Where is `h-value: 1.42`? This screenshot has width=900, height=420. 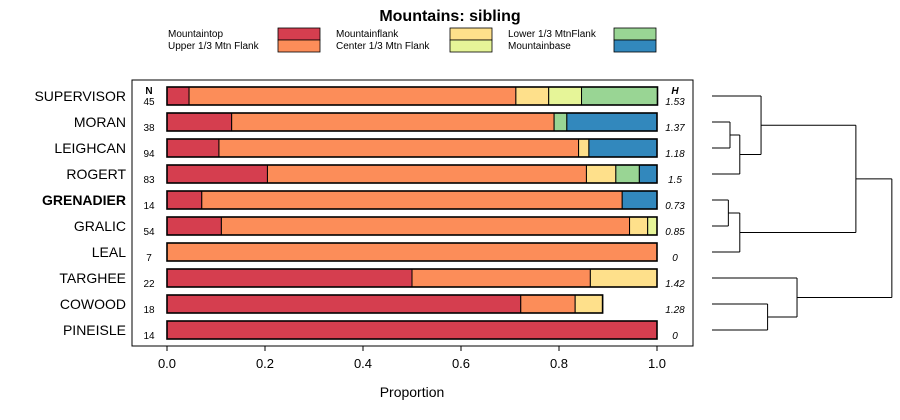 h-value: 1.42 is located at coordinates (675, 284).